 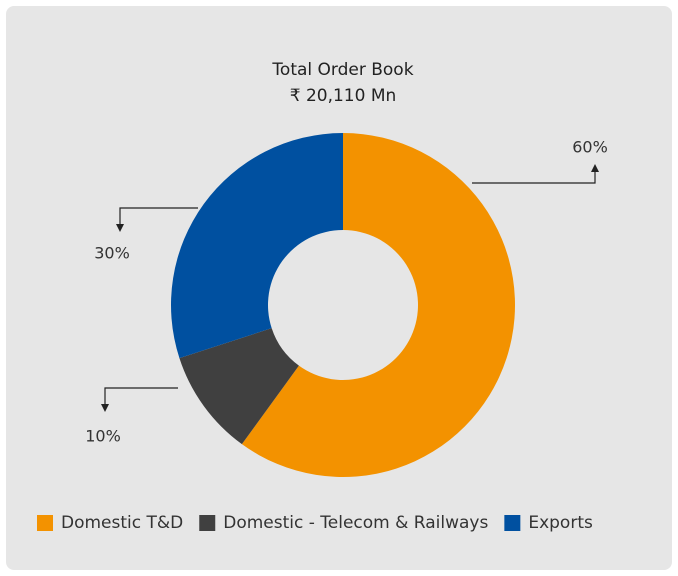 What do you see at coordinates (112, 253) in the screenshot?
I see `data-label: 30%` at bounding box center [112, 253].